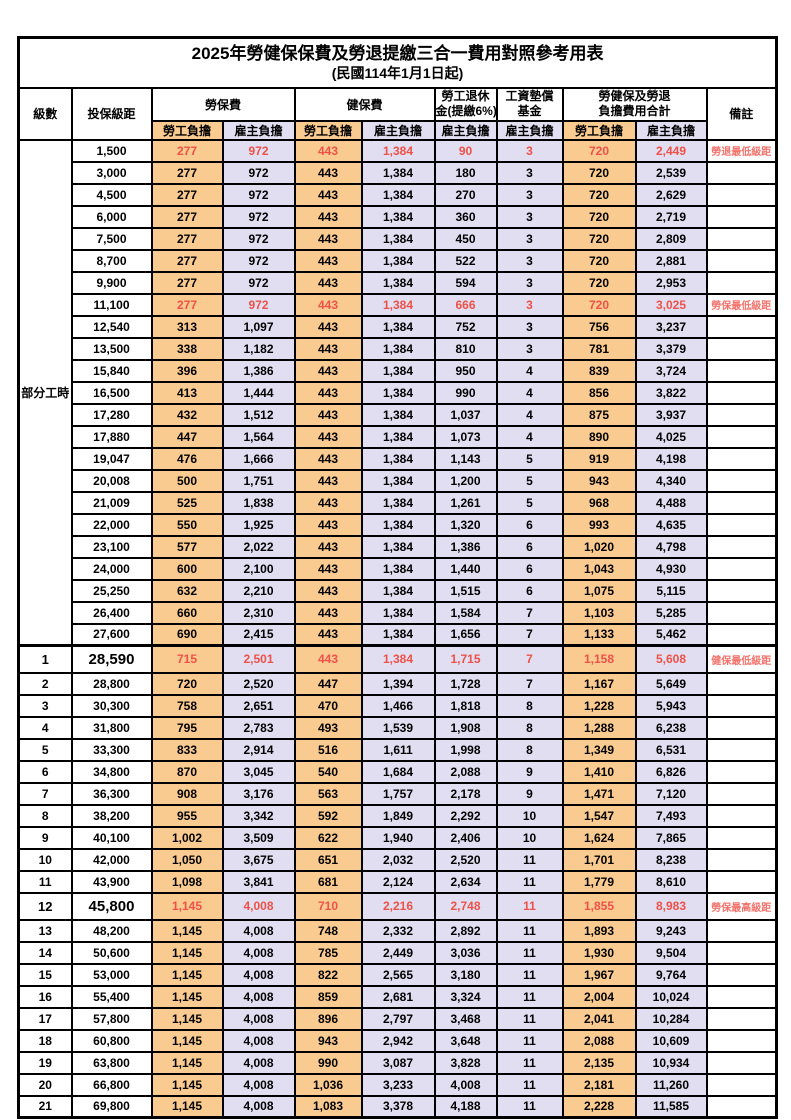 This screenshot has width=791, height=1120. I want to click on cell-labor-employer: 1,512, so click(258, 414).